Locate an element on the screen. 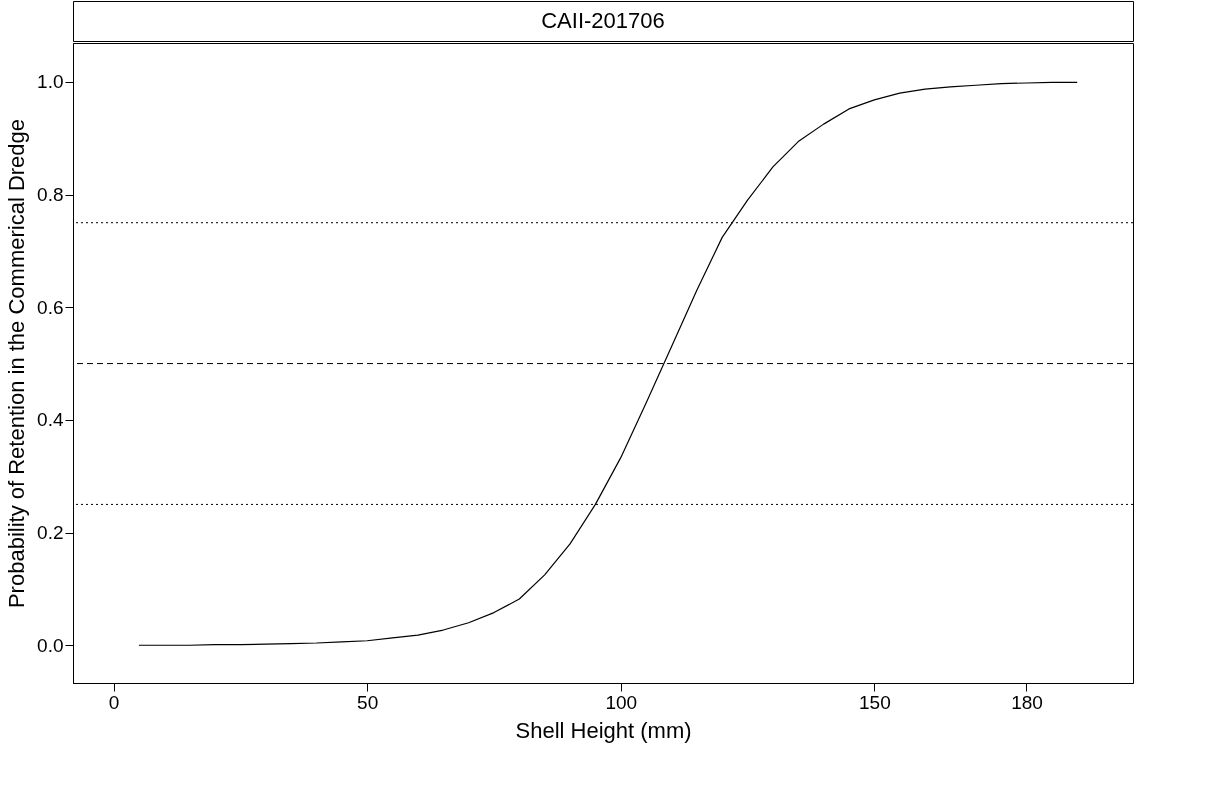  x-axis-title: Shell Height (mm) is located at coordinates (603, 730).